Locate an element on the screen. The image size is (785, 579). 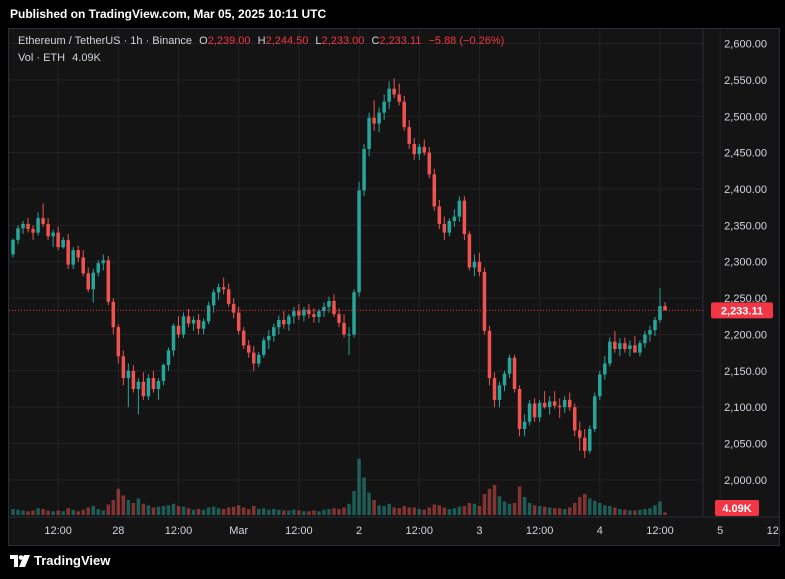
close-label: C is located at coordinates (375, 41).